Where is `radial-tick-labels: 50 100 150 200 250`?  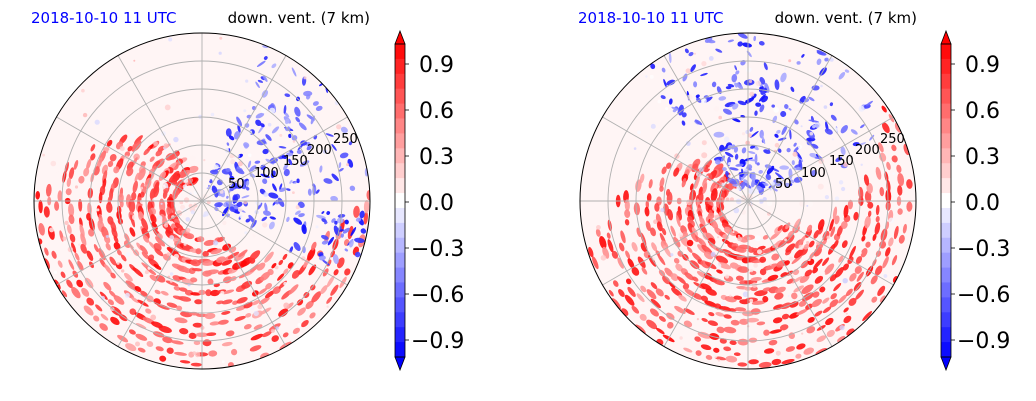
radial-tick-labels: 50 100 150 200 250 is located at coordinates (293, 162).